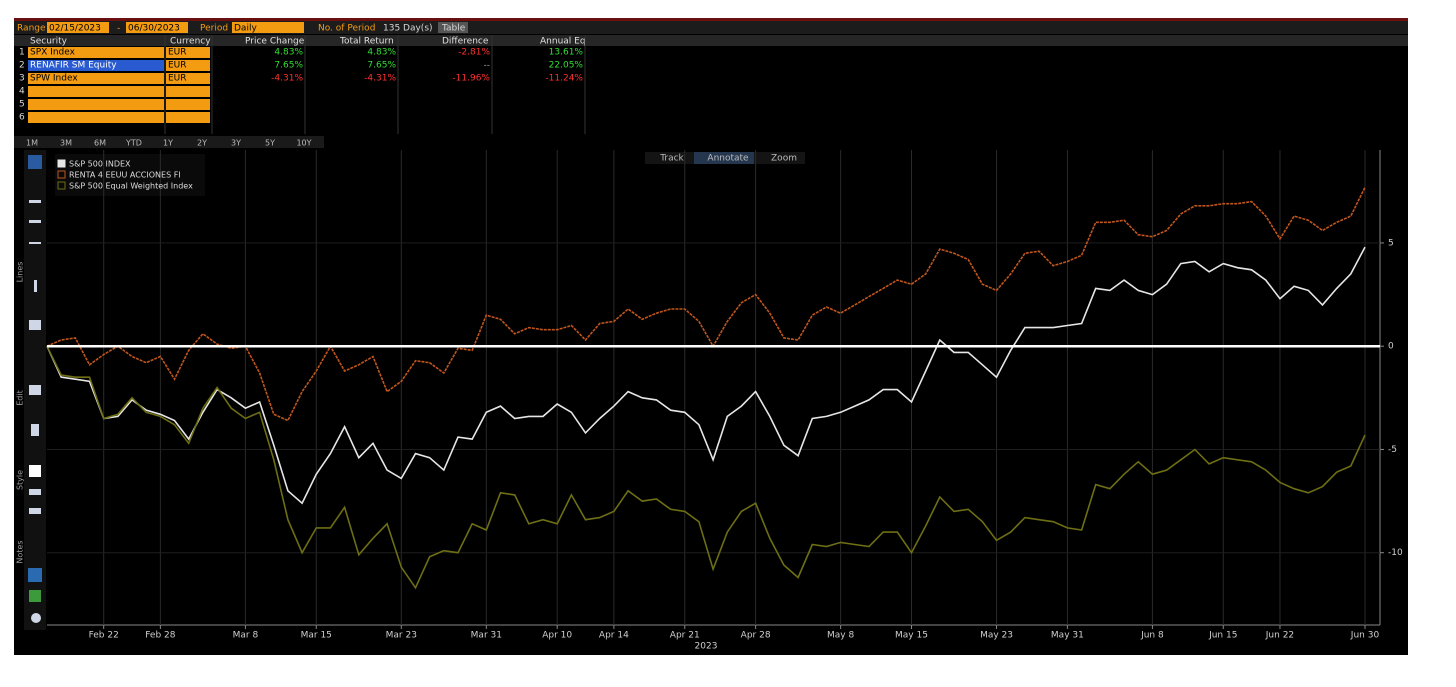  I want to click on delete-tool, so click(35, 430).